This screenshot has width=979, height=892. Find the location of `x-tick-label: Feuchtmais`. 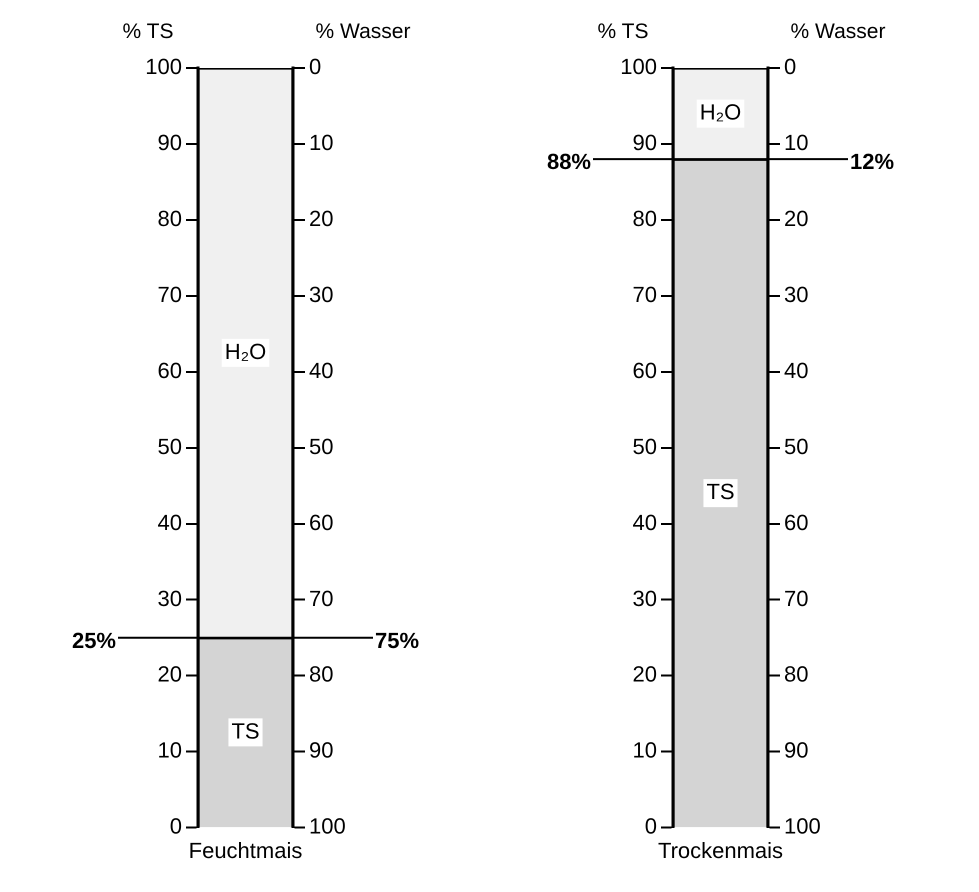

x-tick-label: Feuchtmais is located at coordinates (245, 850).